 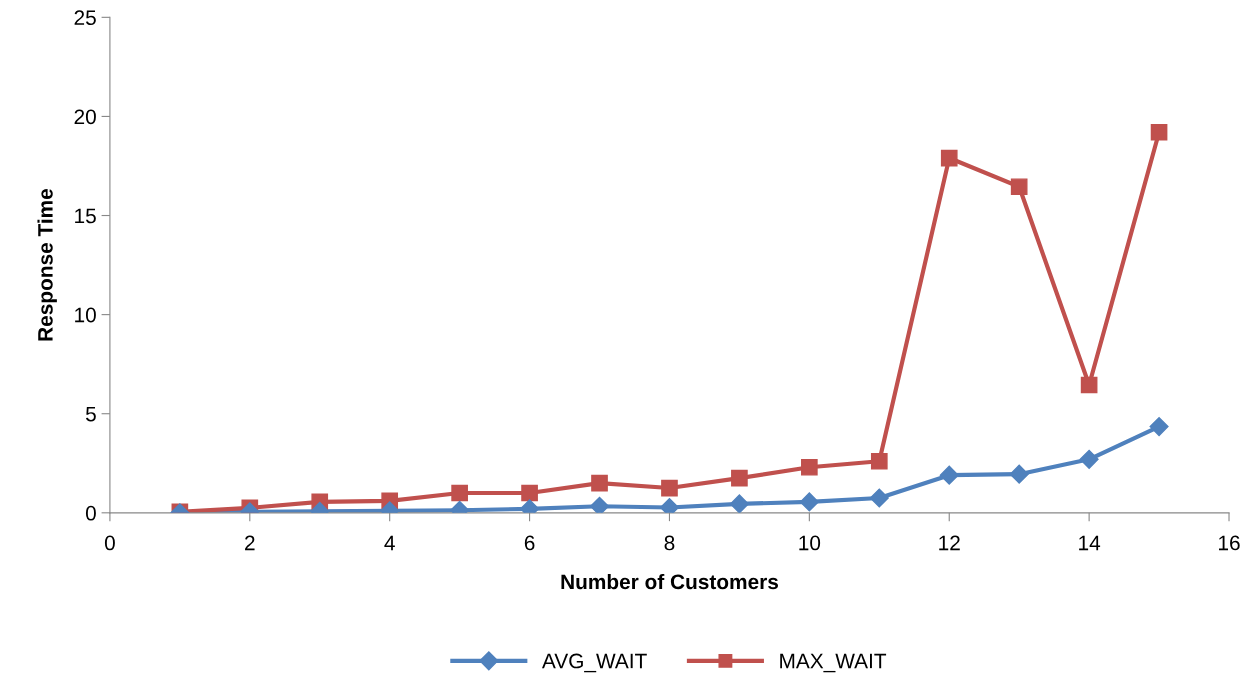 What do you see at coordinates (389, 543) in the screenshot?
I see `x-tick-label: 4` at bounding box center [389, 543].